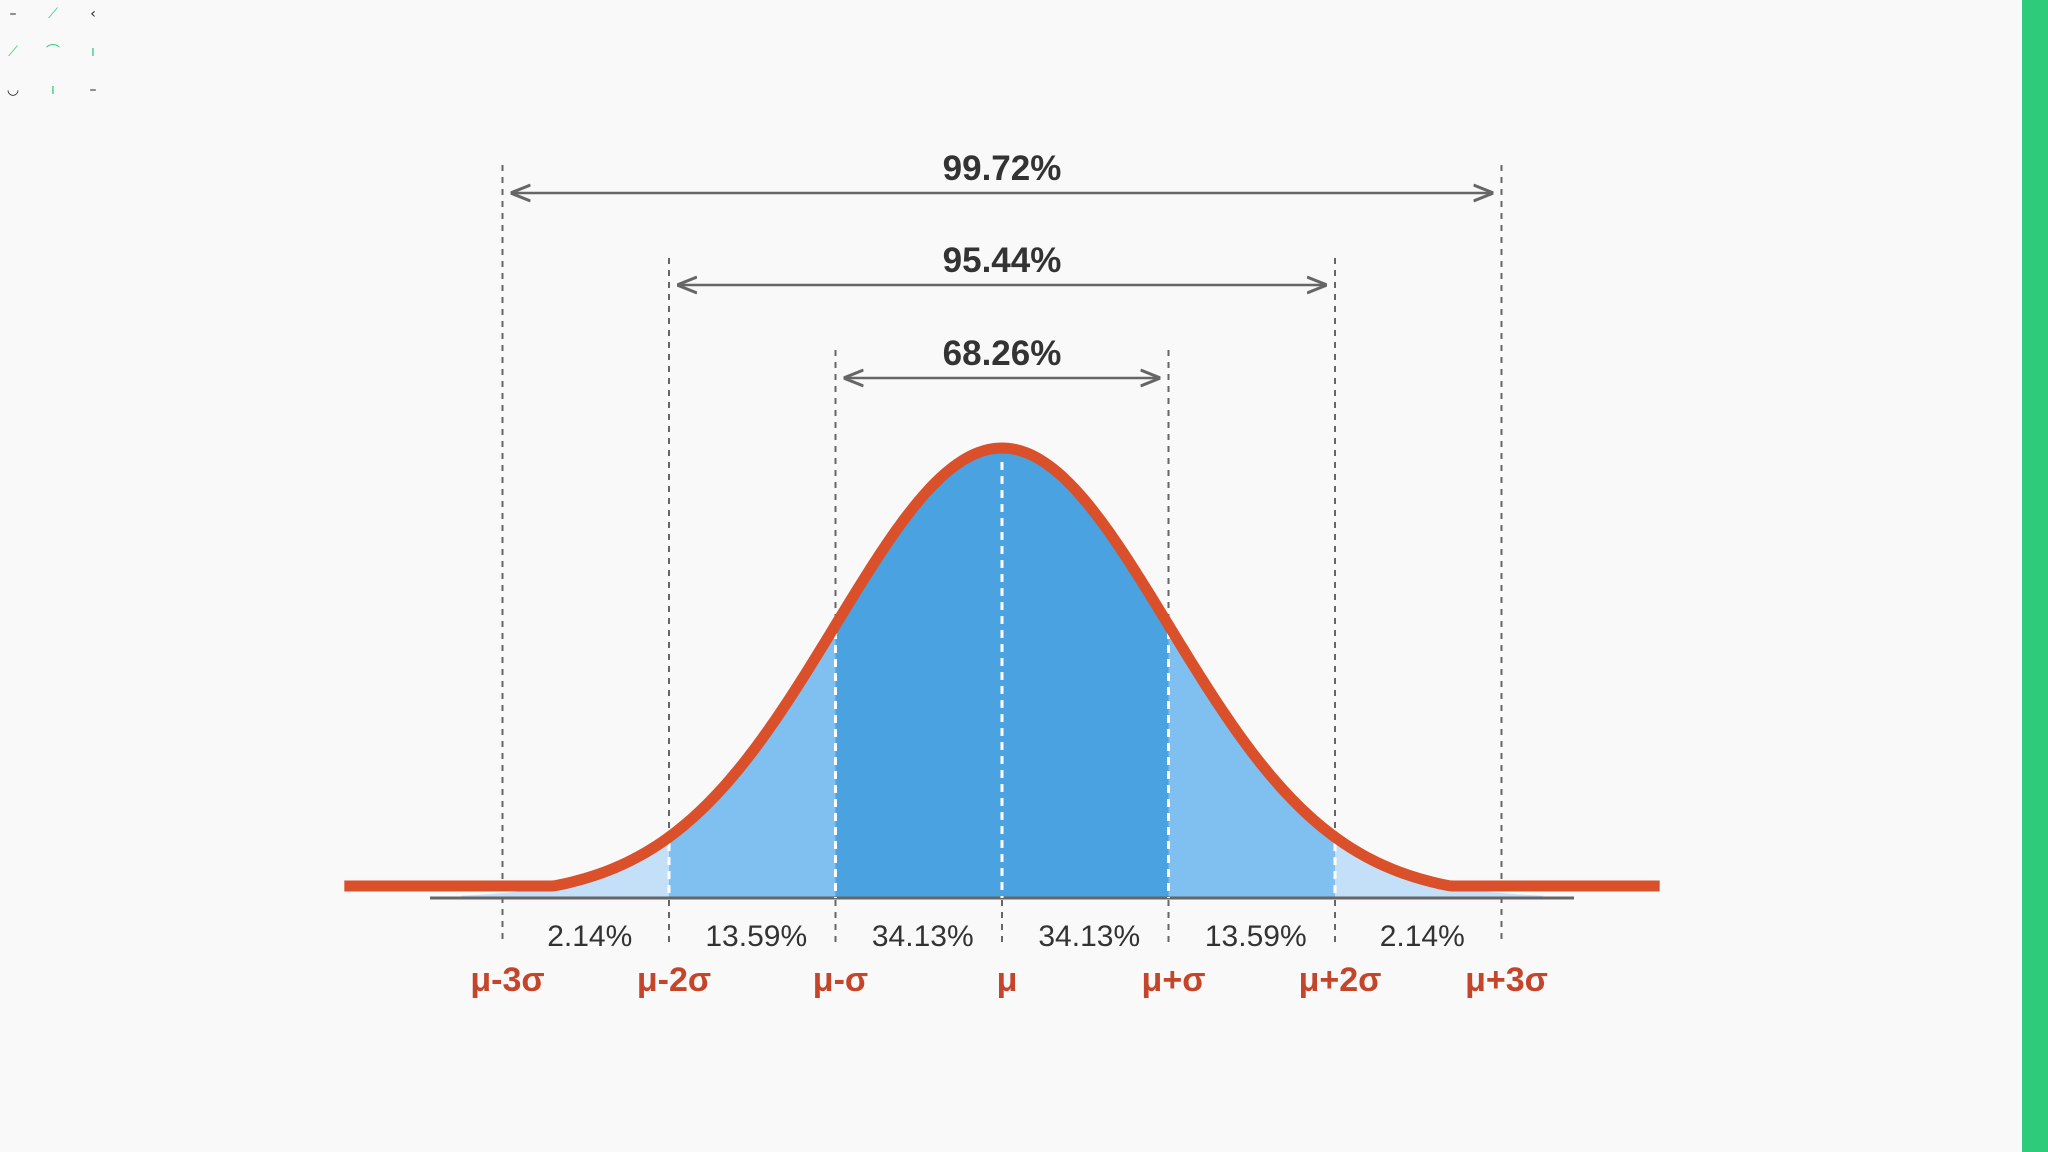 The width and height of the screenshot is (2048, 1152). I want to click on corner-glyph: ⌒, so click(53, 52).